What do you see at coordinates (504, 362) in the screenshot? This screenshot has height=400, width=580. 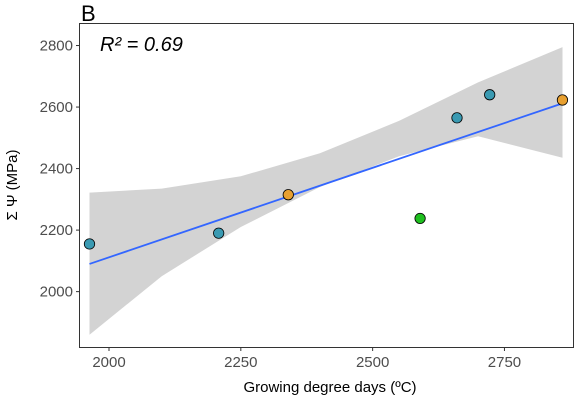 I see `x-tick-label: 2750` at bounding box center [504, 362].